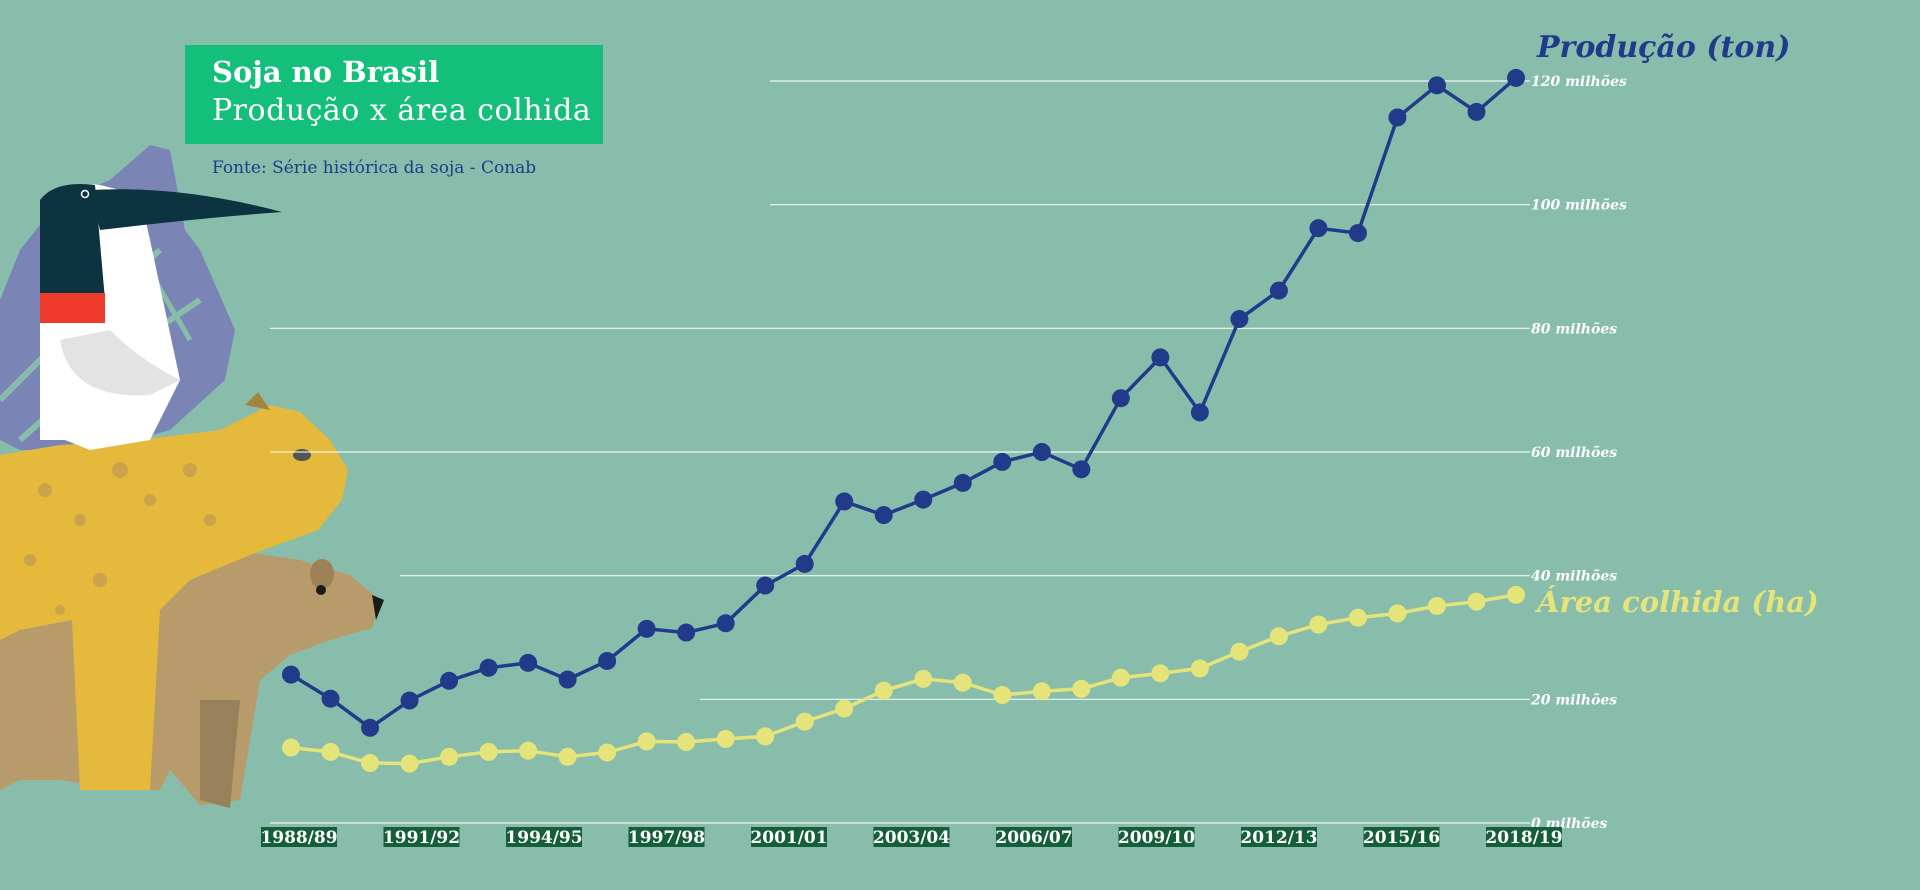 Image resolution: width=1920 pixels, height=890 pixels. I want to click on y-tick-label: 20 milhões, so click(1573, 699).